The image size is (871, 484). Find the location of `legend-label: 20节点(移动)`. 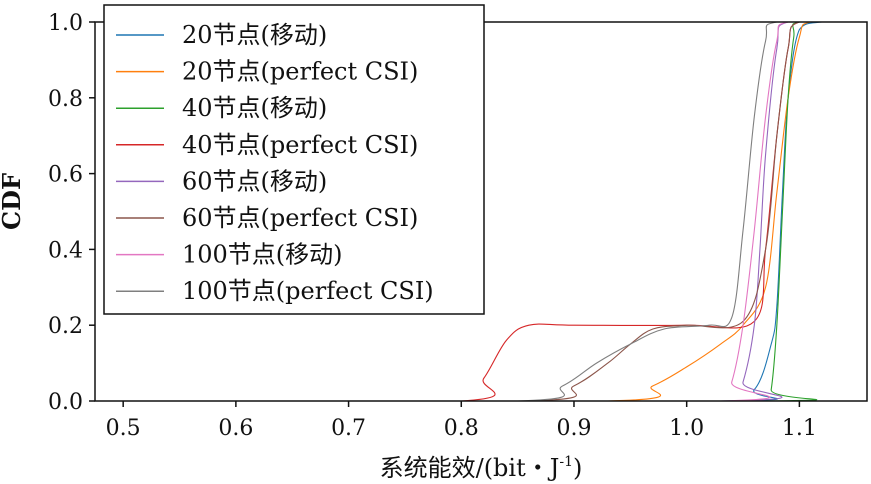

legend-label: 20节点(移动) is located at coordinates (254, 35).